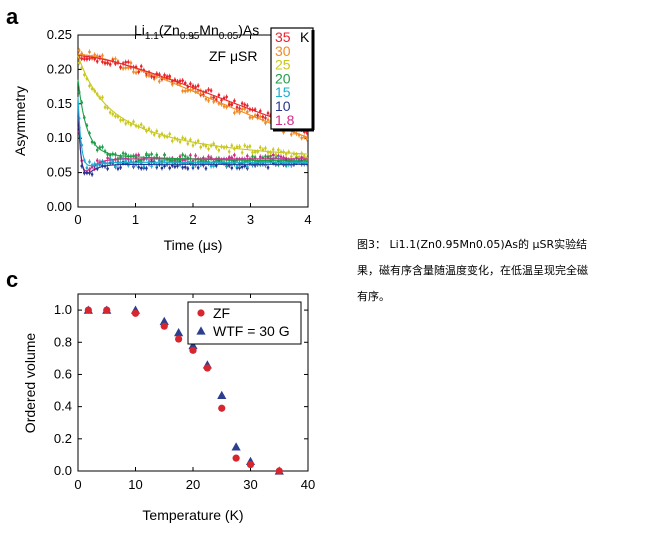 This screenshot has width=650, height=539. I want to click on y-tick-label-c: 0.2, so click(63, 438).